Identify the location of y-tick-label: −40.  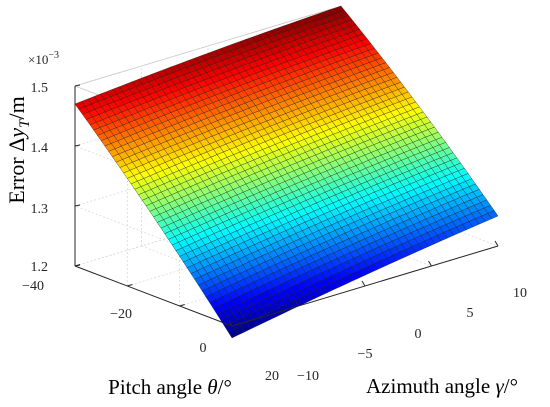
(33, 286).